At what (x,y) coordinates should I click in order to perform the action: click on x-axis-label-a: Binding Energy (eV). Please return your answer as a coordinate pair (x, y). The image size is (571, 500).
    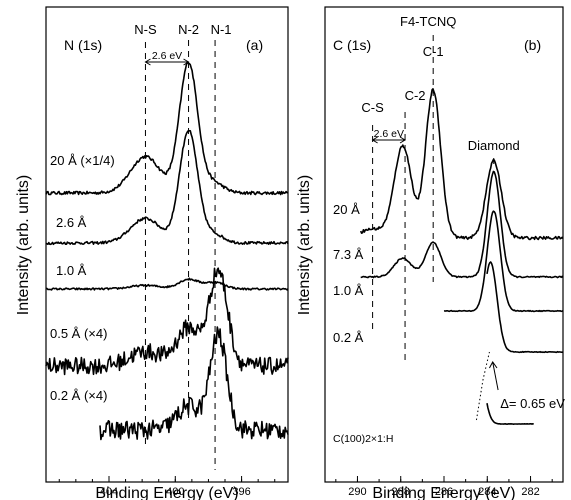
    Looking at the image, I should click on (166, 492).